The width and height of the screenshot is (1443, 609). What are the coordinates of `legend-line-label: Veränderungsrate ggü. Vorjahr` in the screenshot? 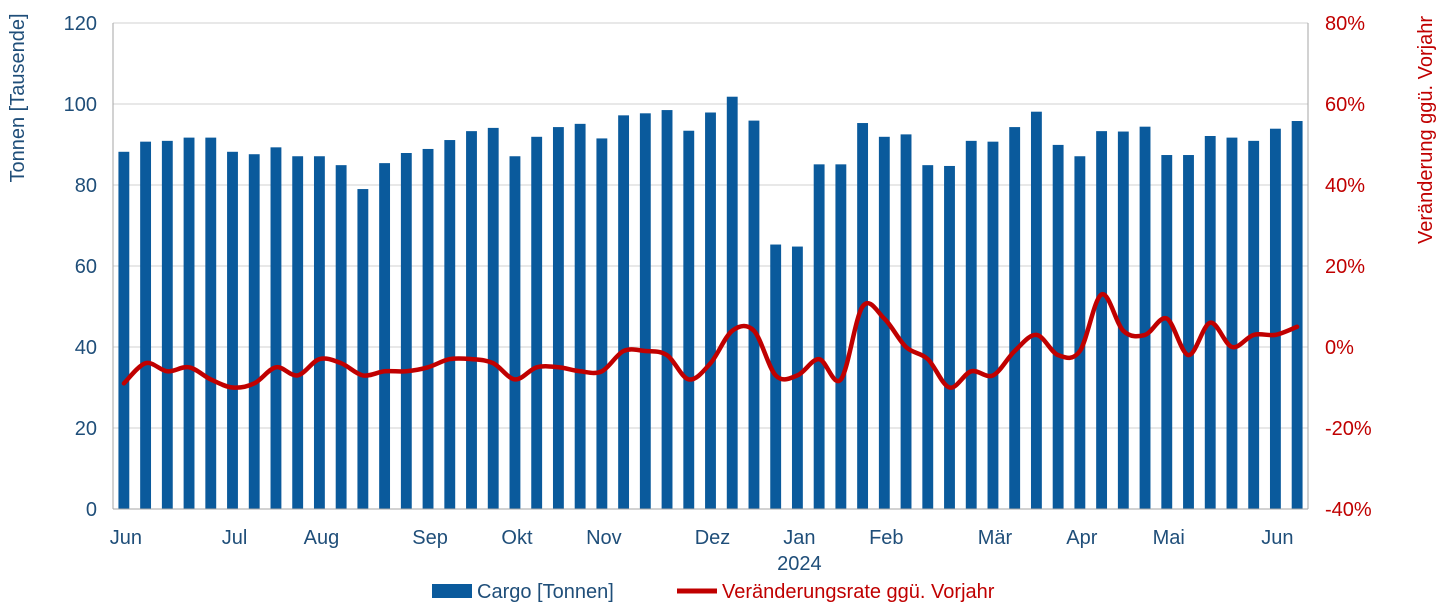 It's located at (858, 592).